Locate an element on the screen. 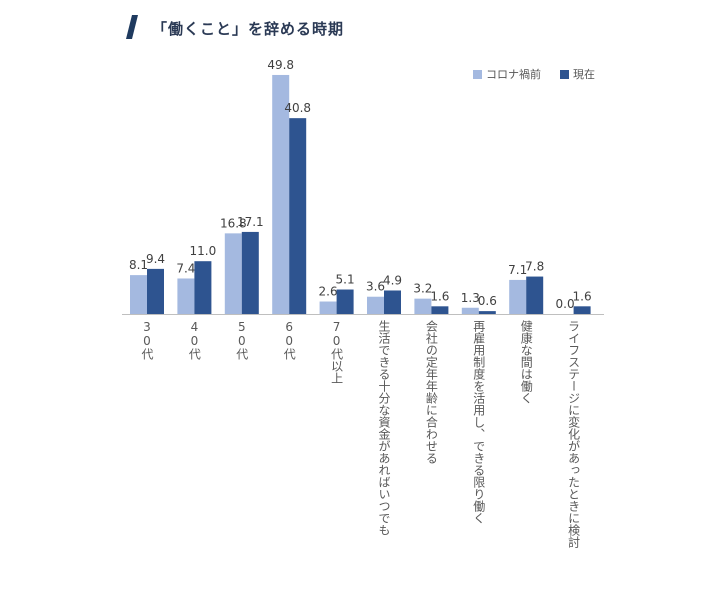 The width and height of the screenshot is (720, 591). category-label-3: 60代 is located at coordinates (289, 340).